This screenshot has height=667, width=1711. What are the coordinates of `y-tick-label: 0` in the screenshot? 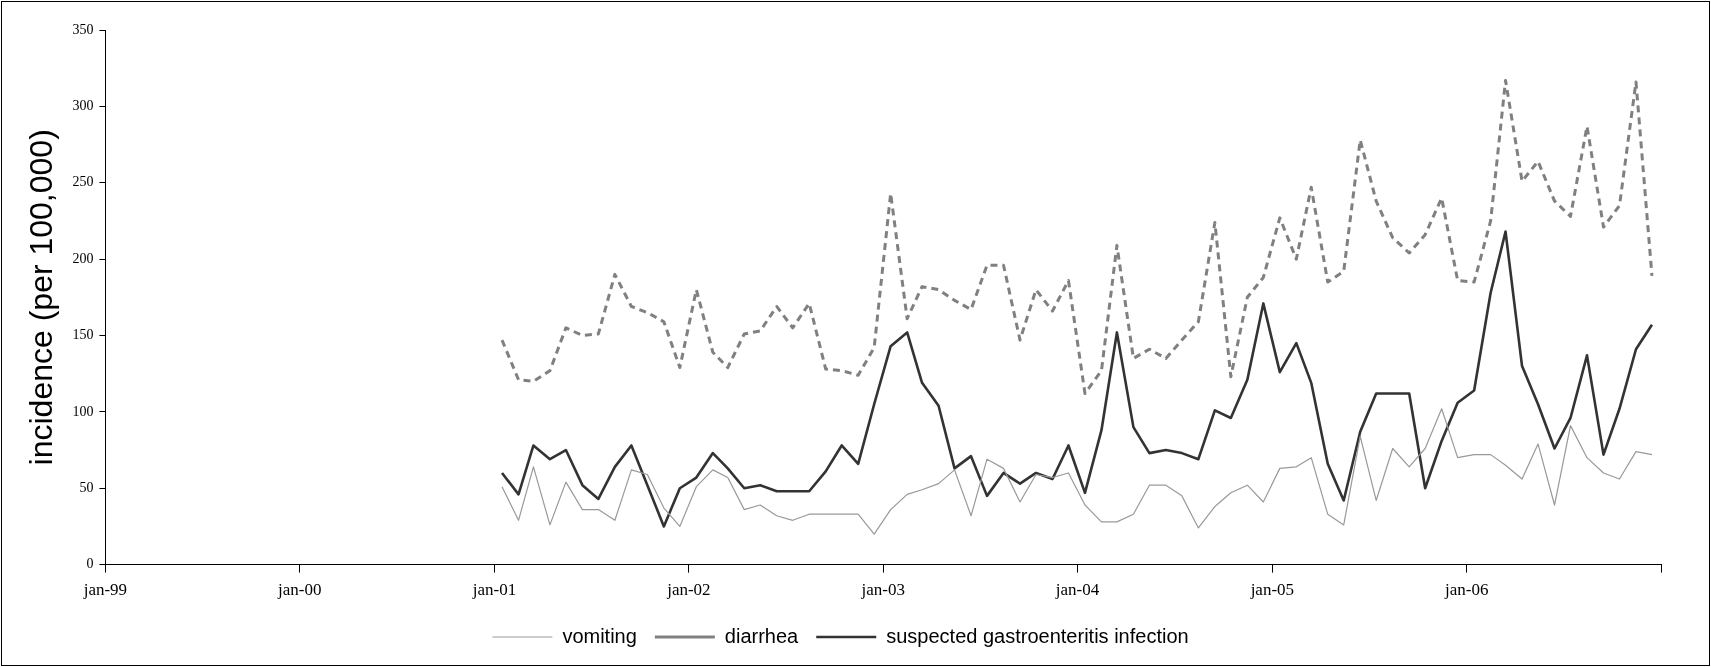 It's located at (90, 564).